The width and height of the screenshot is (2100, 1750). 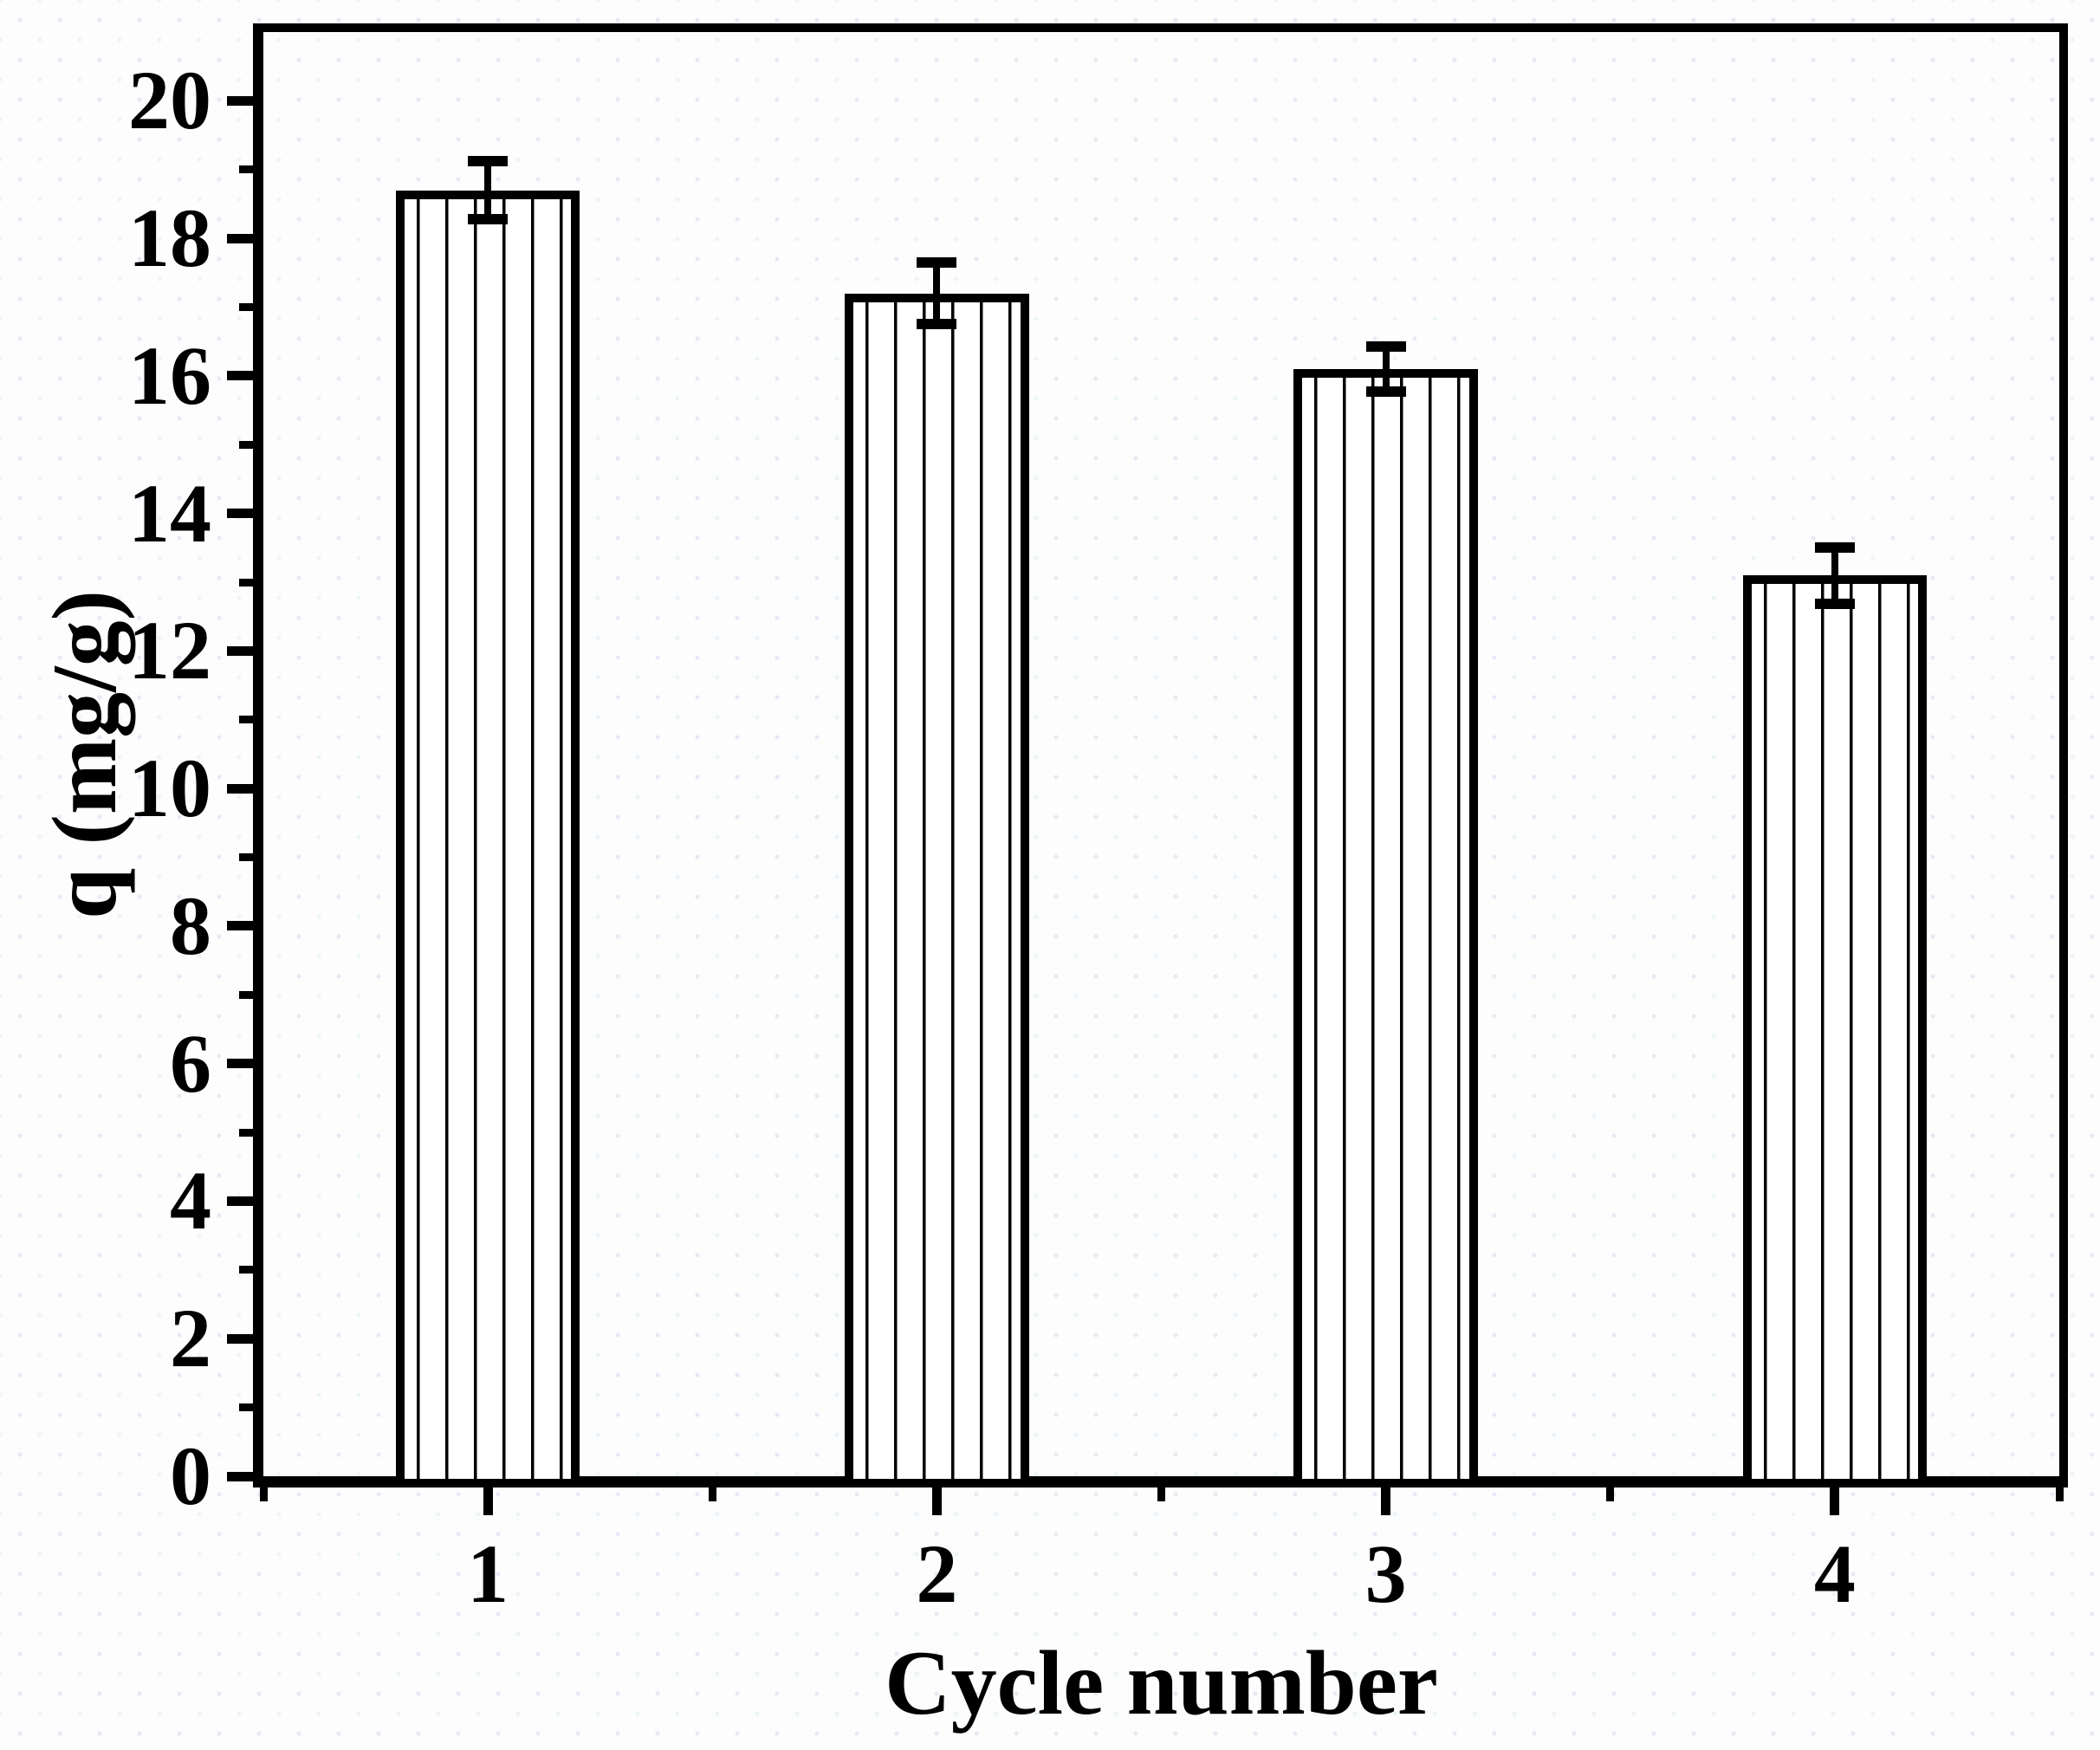 What do you see at coordinates (170, 650) in the screenshot?
I see `y-tick-label: 12` at bounding box center [170, 650].